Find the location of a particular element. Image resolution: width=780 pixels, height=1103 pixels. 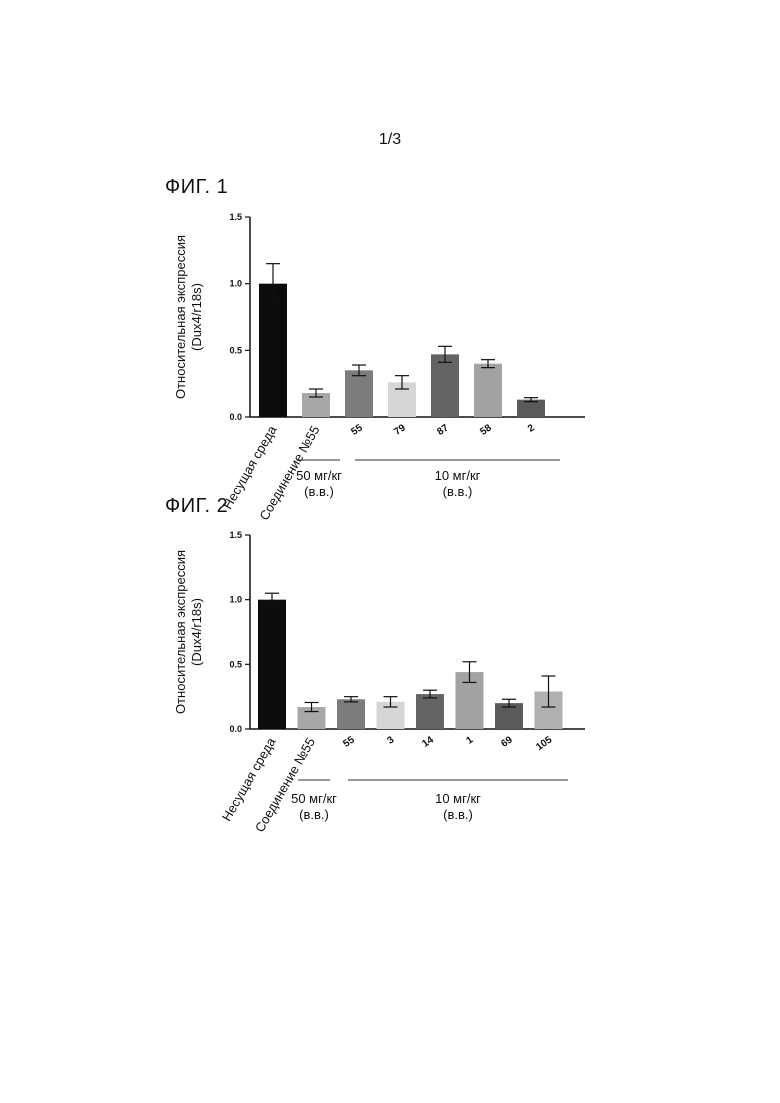

figure-1-title: ФИГ. 1 is located at coordinates (196, 187).